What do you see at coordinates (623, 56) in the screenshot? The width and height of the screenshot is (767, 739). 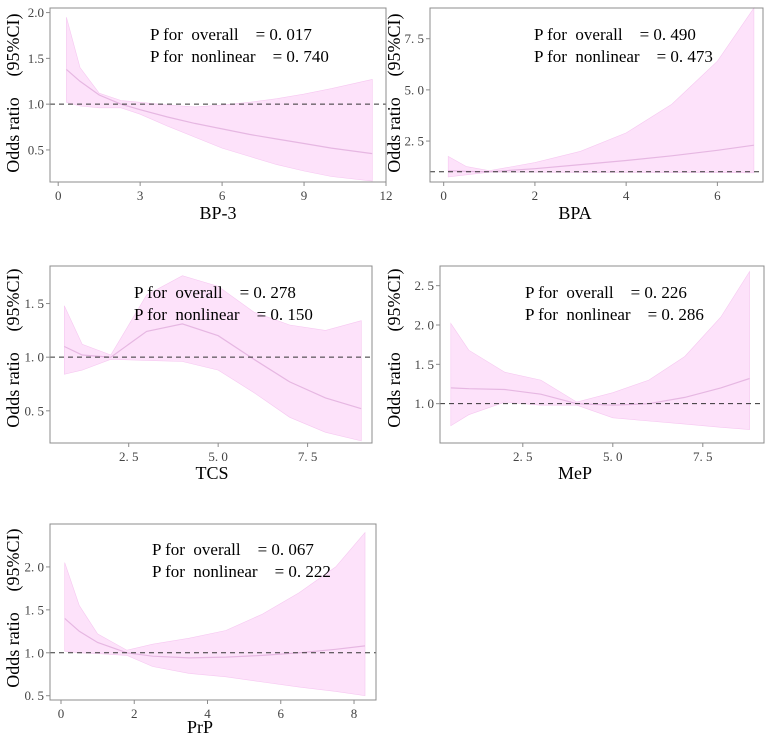 I see `panel-bpa-p-nonlinear: P for nonlinear = 0. 473` at bounding box center [623, 56].